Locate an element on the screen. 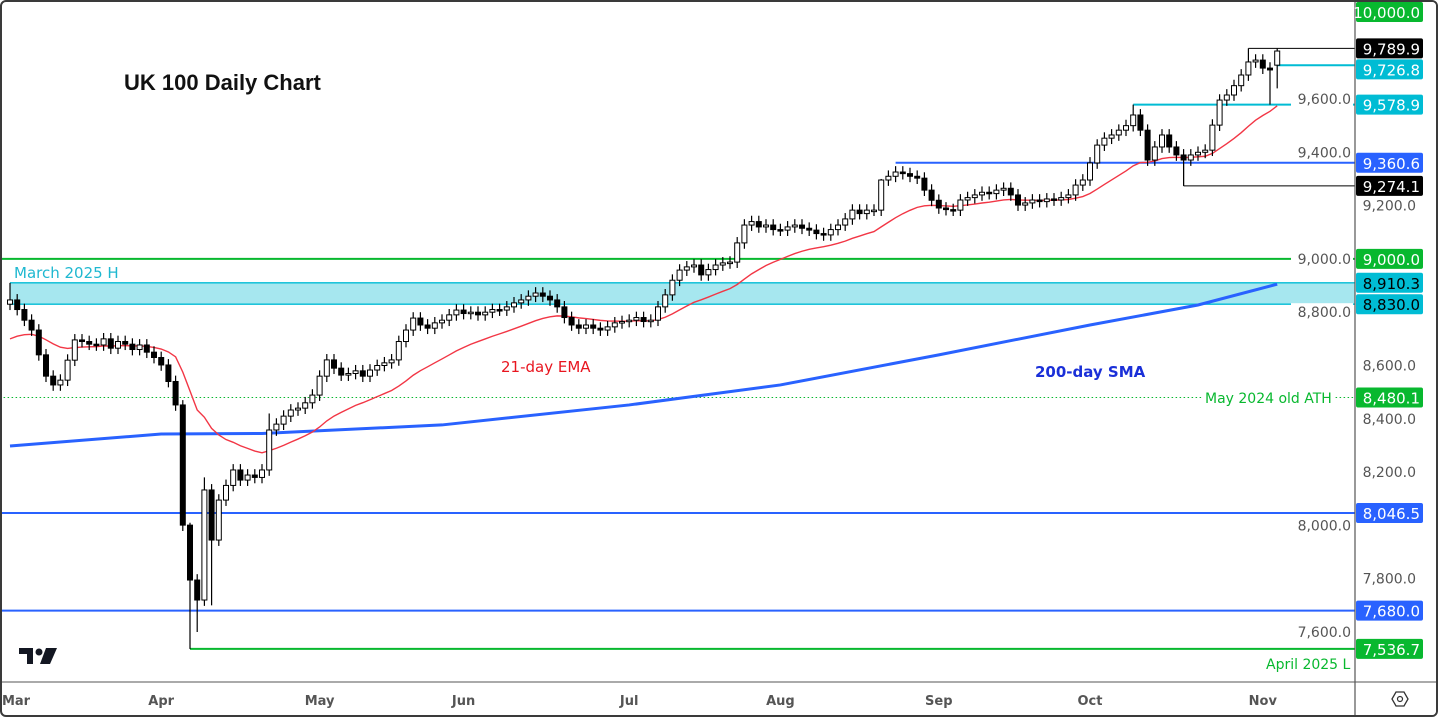 This screenshot has height=717, width=1438. price-tag-label: 9,726.8 is located at coordinates (1391, 70).